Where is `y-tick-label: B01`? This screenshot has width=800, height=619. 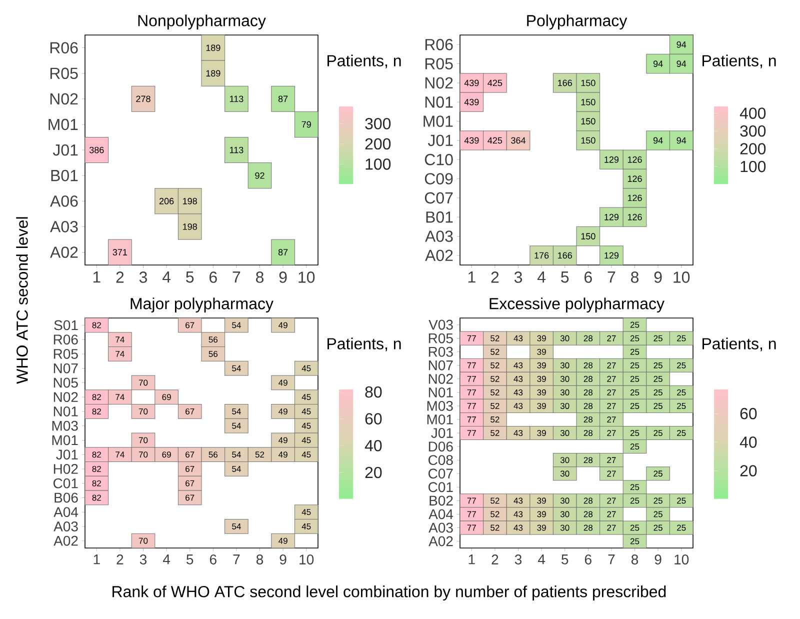
y-tick-label: B01 is located at coordinates (439, 217).